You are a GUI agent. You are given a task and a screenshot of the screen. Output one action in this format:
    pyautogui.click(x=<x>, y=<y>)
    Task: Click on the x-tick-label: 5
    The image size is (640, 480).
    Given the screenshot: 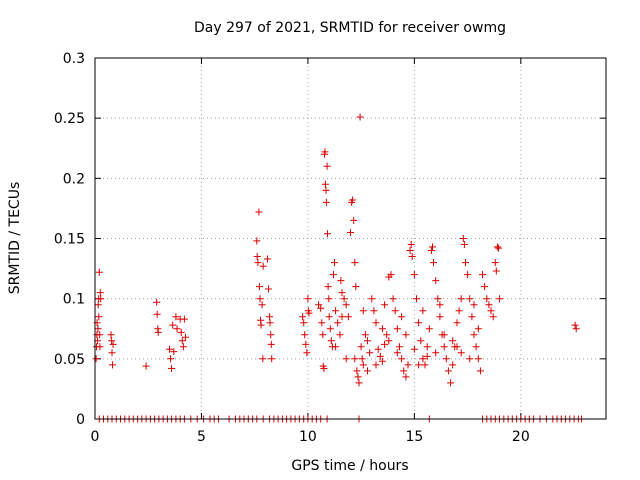 What is the action you would take?
    pyautogui.click(x=201, y=437)
    